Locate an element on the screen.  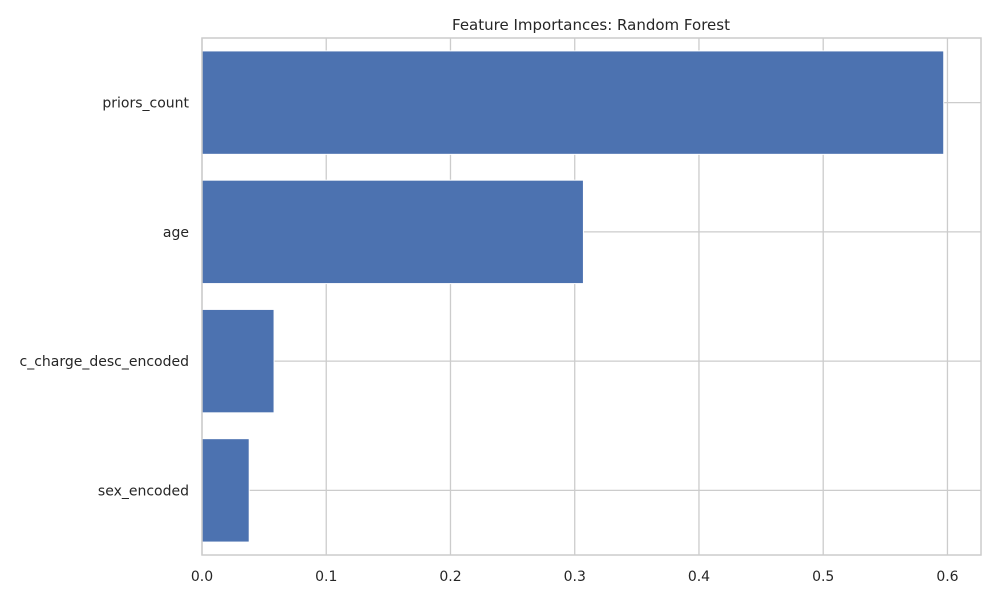
bar-c-charge-desc-encoded is located at coordinates (238, 361).